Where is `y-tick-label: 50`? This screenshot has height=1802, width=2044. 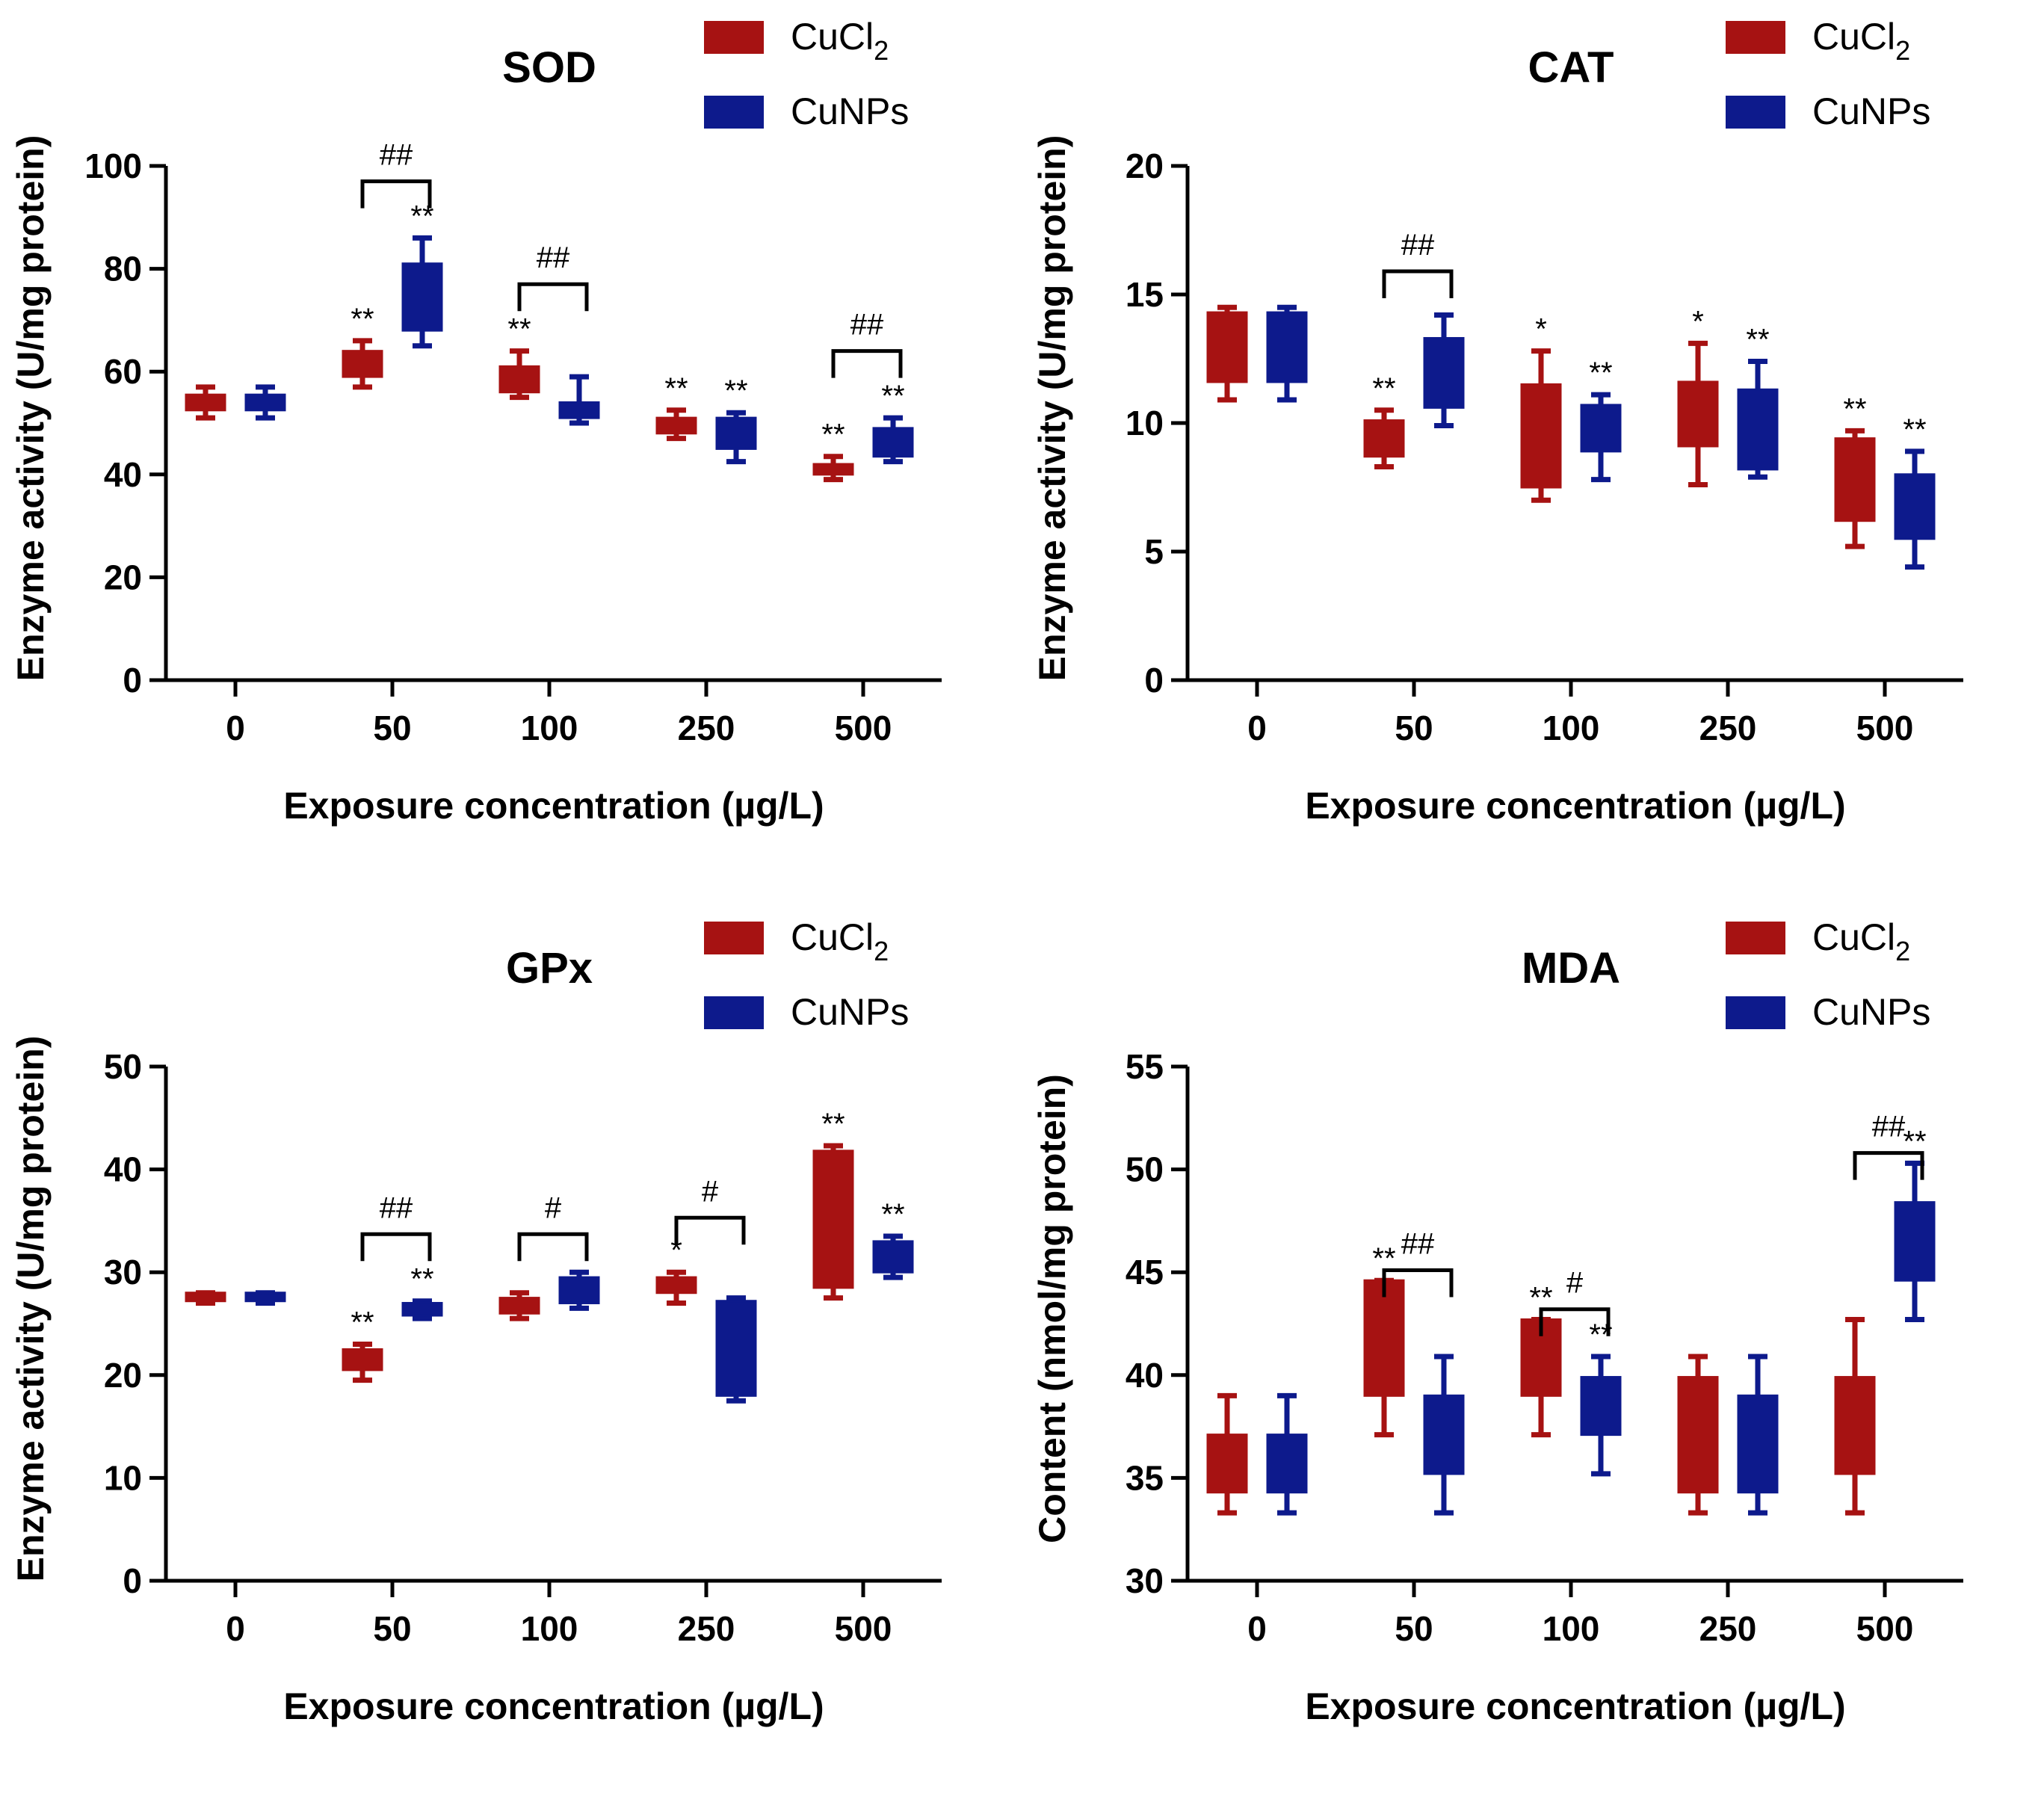
y-tick-label: 50 is located at coordinates (123, 1066).